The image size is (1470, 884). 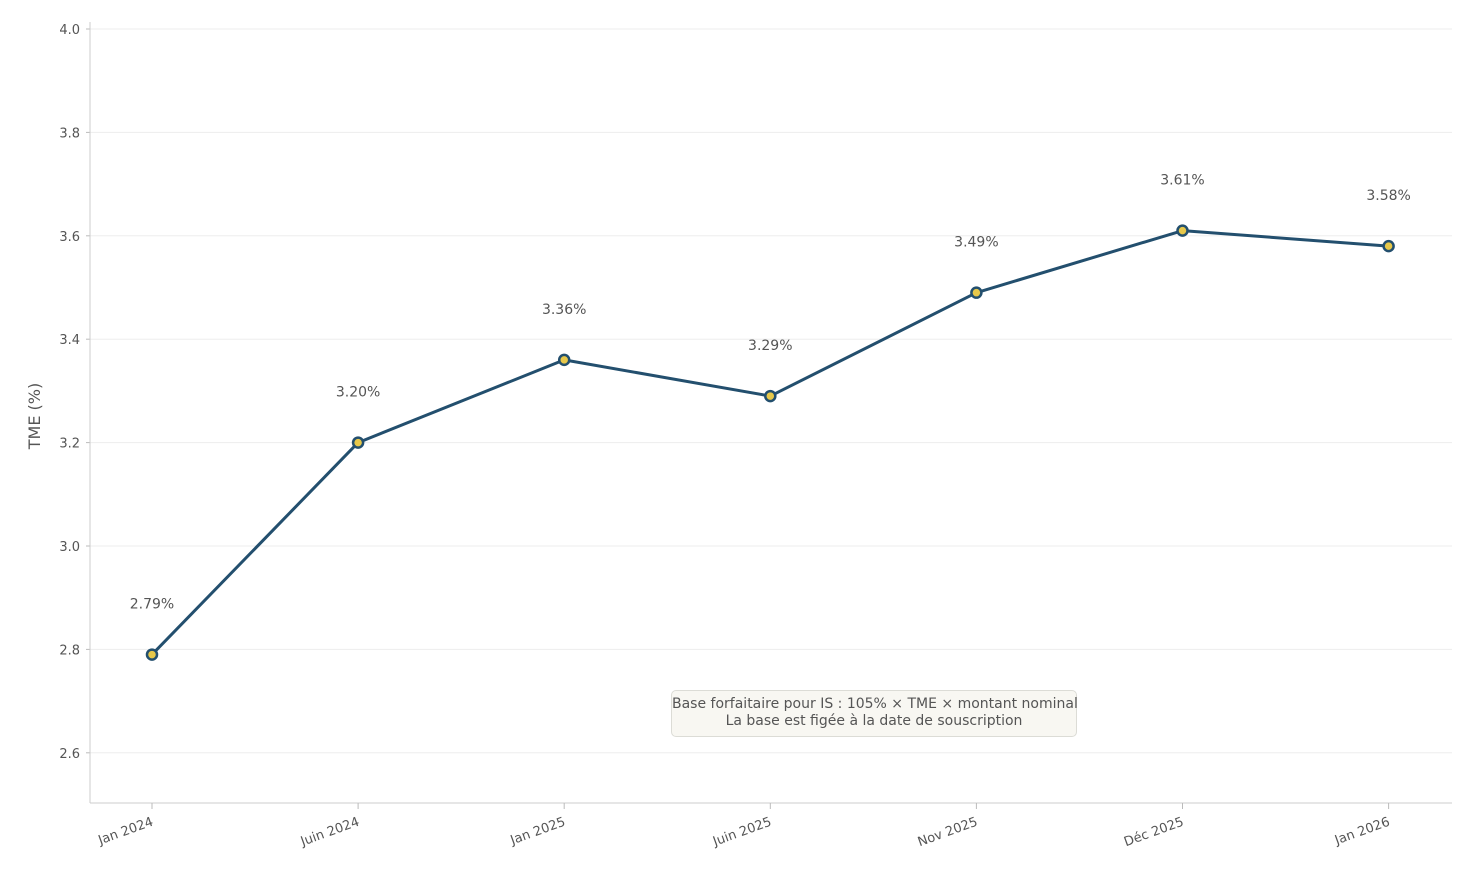 I want to click on x-tick-label: Jan 2024, so click(x=125, y=832).